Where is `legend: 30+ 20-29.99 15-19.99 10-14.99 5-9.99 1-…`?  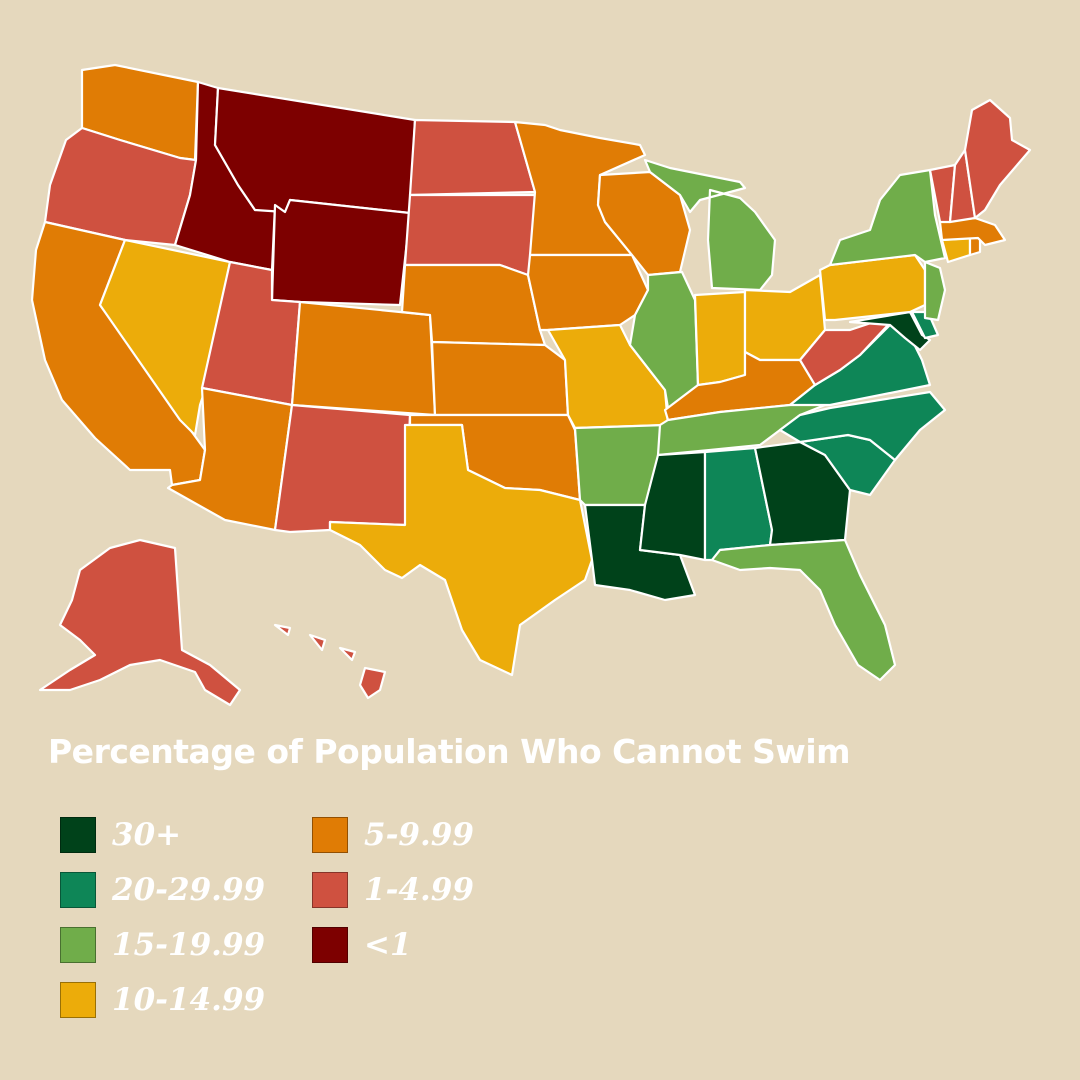
legend: 30+ 20-29.99 15-19.99 10-14.99 5-9.99 1-… is located at coordinates (340, 925).